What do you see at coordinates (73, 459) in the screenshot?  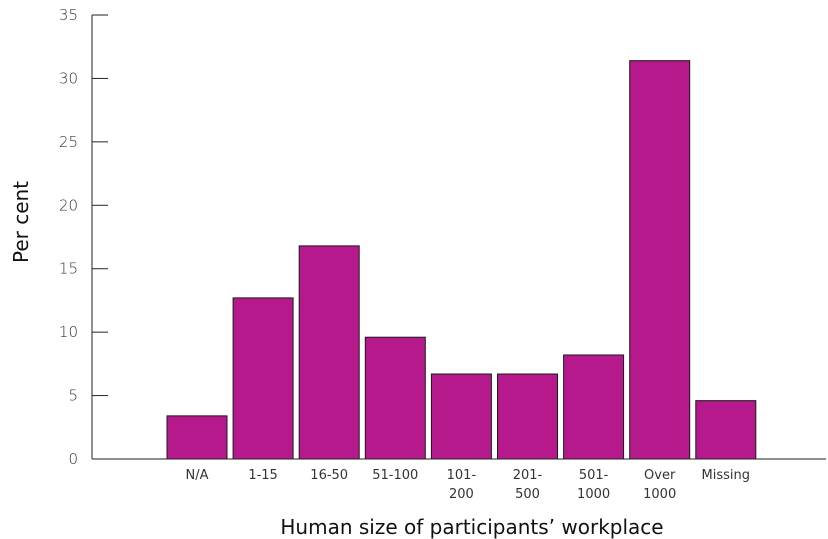 I see `y-tick-label: 0` at bounding box center [73, 459].